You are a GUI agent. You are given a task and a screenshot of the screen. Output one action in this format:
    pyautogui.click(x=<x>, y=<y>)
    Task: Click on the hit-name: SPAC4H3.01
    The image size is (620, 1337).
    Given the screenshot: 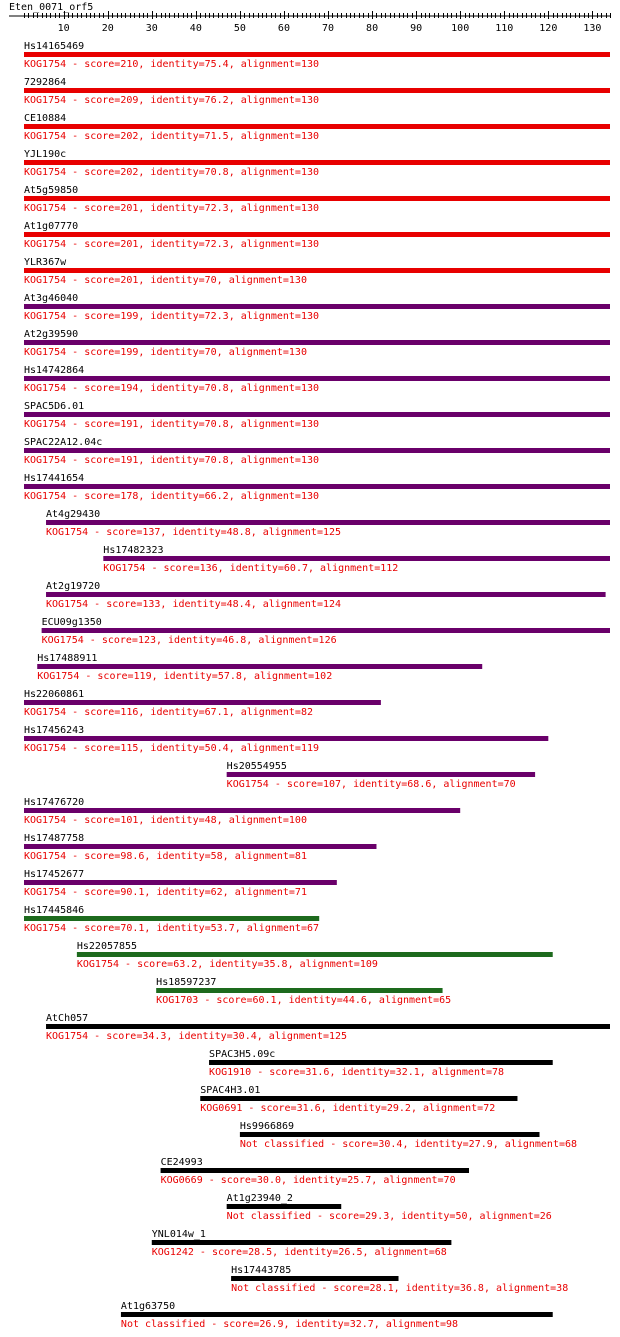 What is the action you would take?
    pyautogui.click(x=230, y=1090)
    